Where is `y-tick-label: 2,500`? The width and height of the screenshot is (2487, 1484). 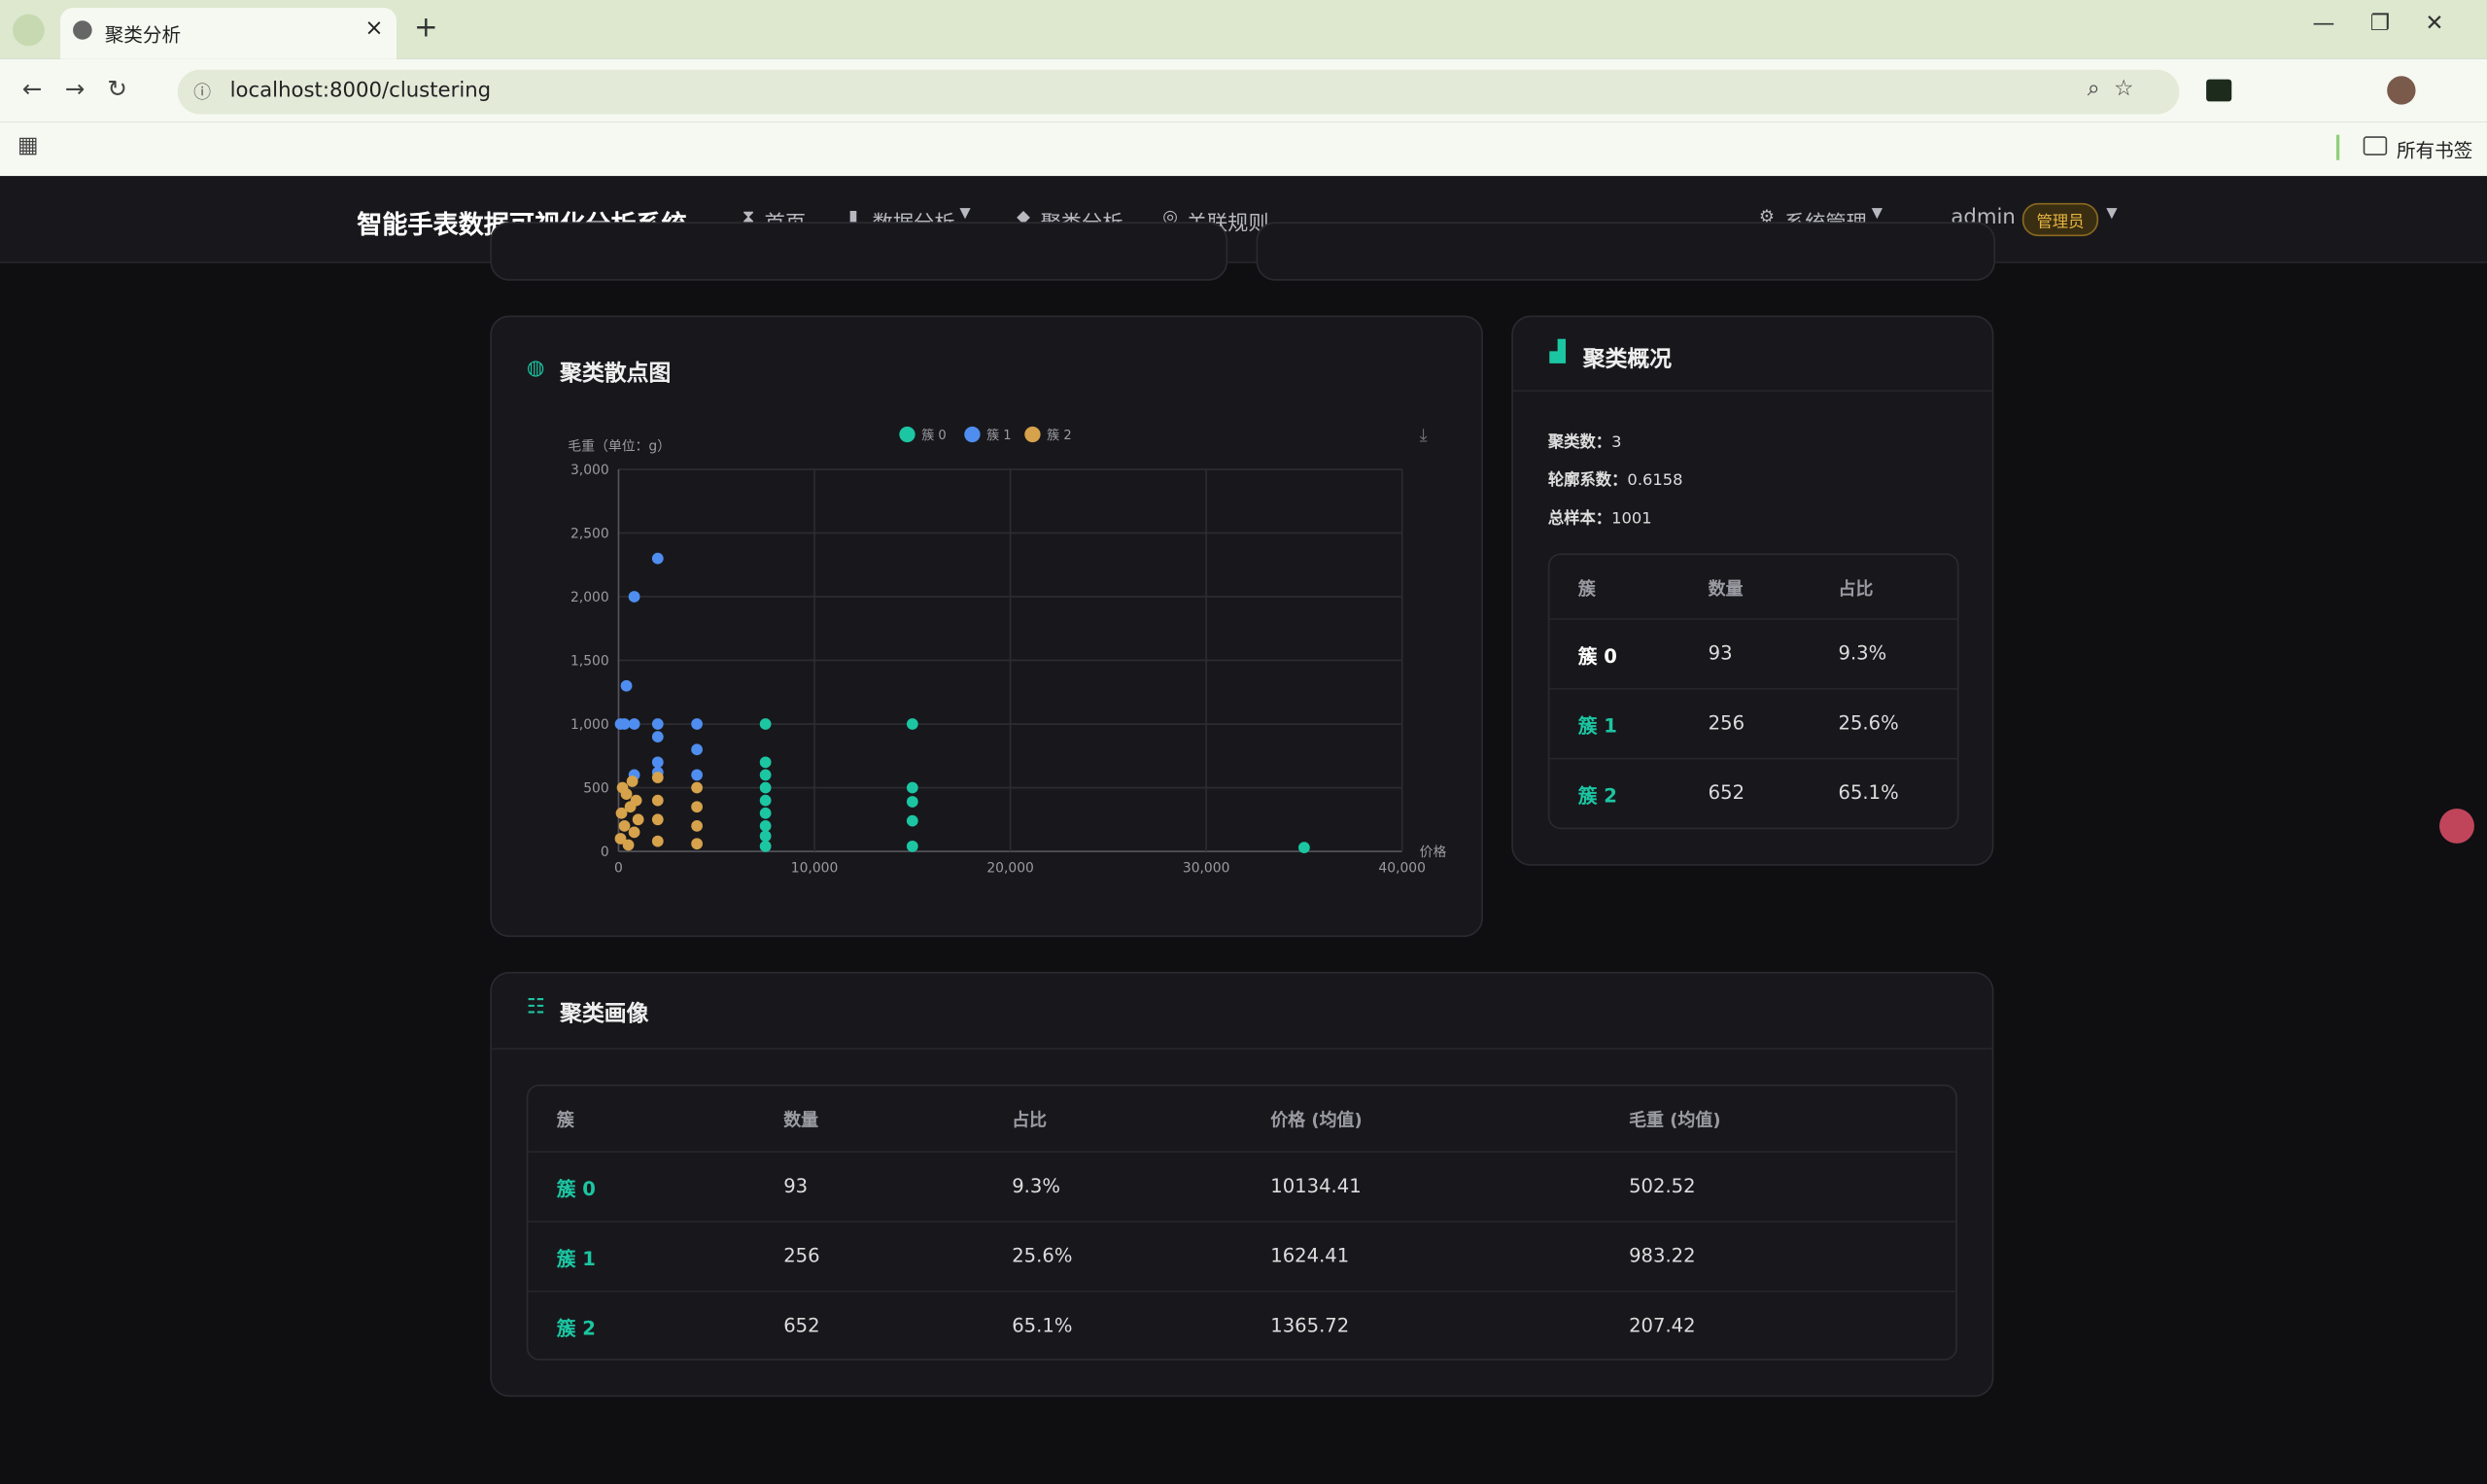 y-tick-label: 2,500 is located at coordinates (589, 533).